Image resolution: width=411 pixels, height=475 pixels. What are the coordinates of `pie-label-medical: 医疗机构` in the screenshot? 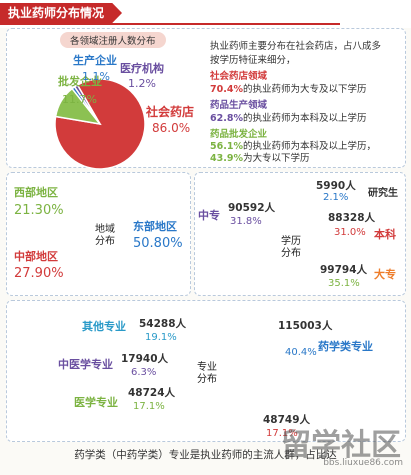 It's located at (142, 68).